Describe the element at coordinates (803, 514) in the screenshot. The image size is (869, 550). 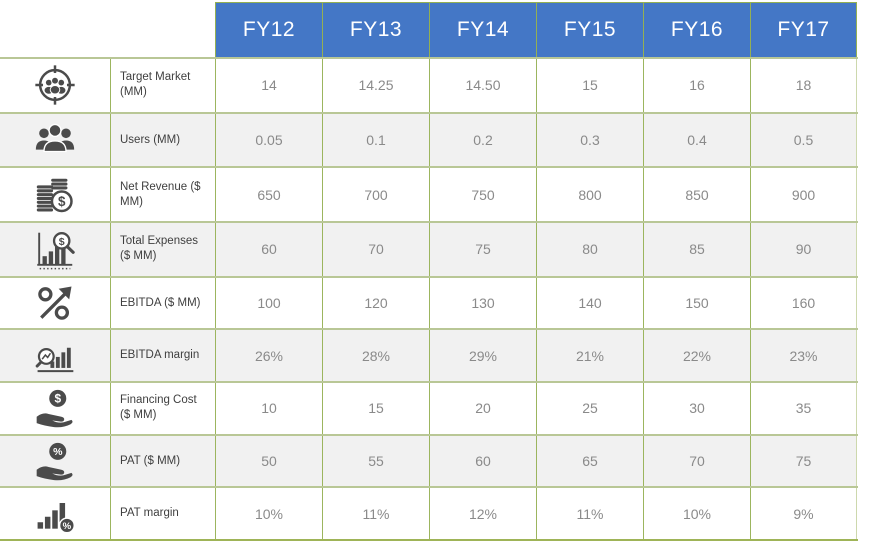
I see `cell-pat-margin-fy17: 9%` at that location.